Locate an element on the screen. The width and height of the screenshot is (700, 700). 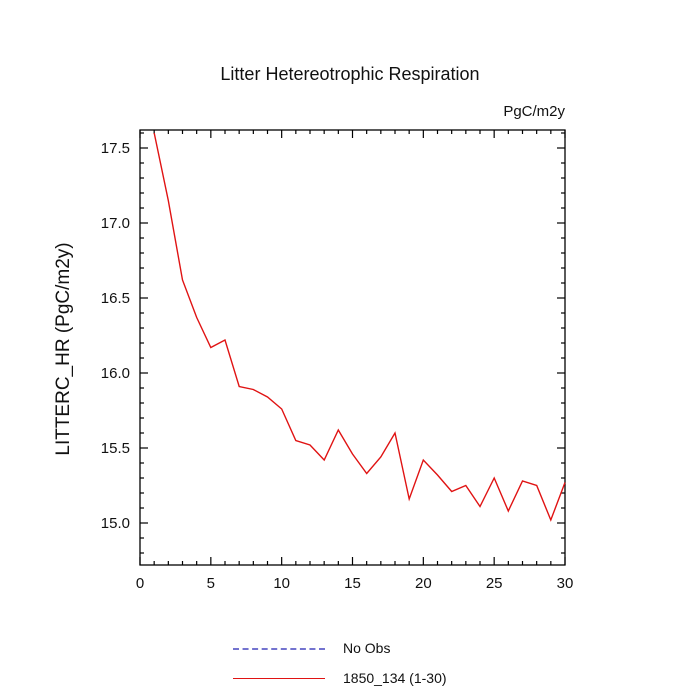
svg-text: 10 is located at coordinates (281, 583).